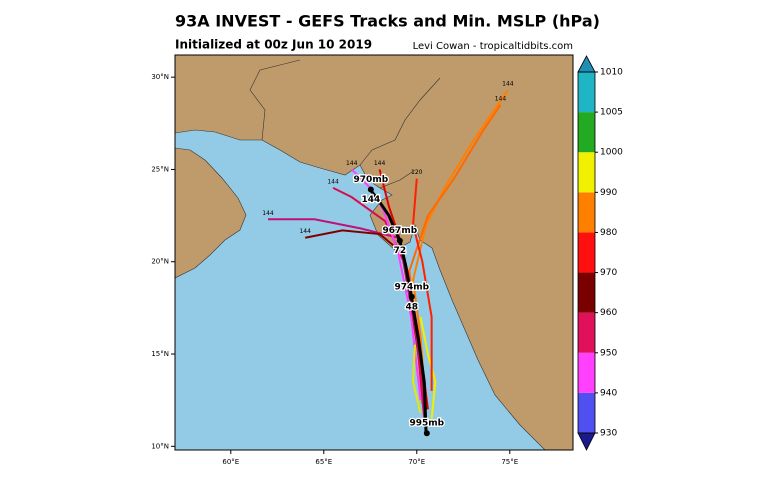  What do you see at coordinates (608, 434) in the screenshot?
I see `colorbar-label: 930` at bounding box center [608, 434].